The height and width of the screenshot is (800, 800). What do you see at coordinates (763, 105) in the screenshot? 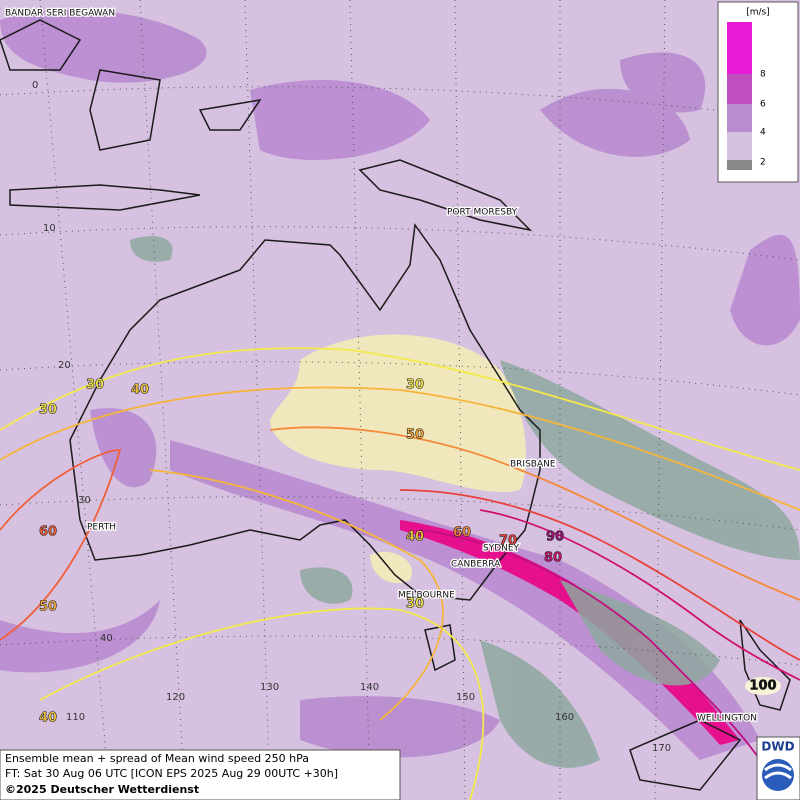
I see `legend-level: 6` at bounding box center [763, 105].